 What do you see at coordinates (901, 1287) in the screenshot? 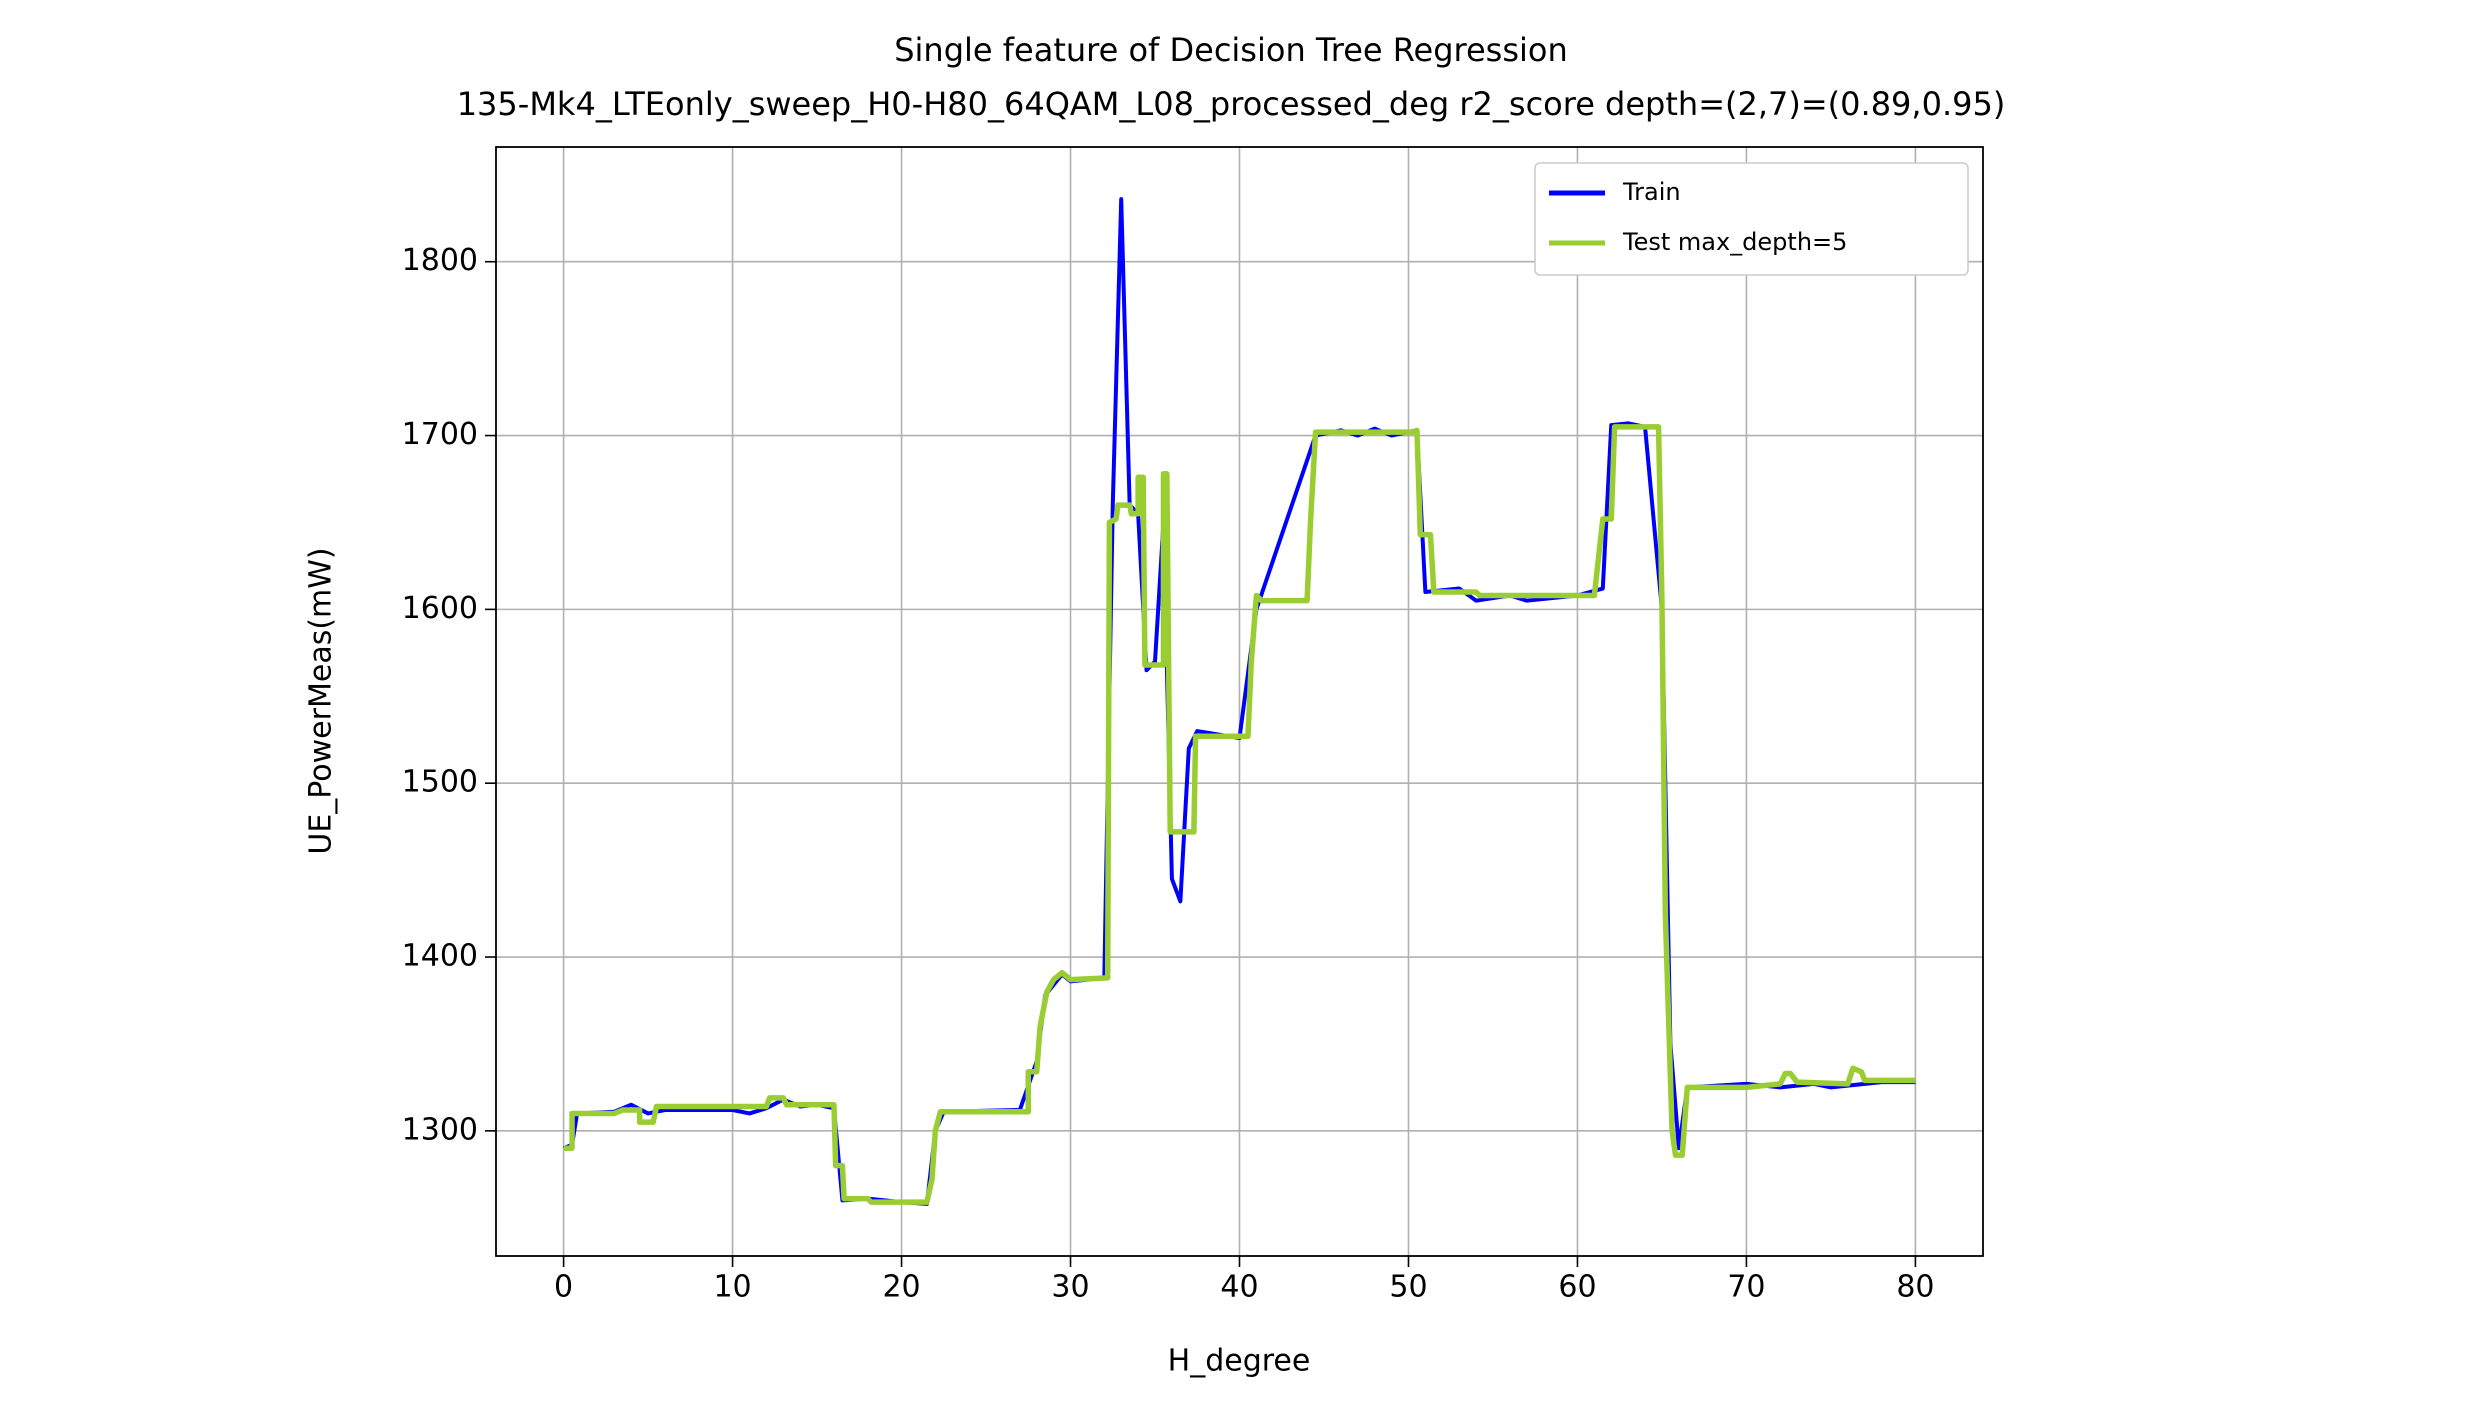
I see `x-tick-label: 20` at bounding box center [901, 1287].